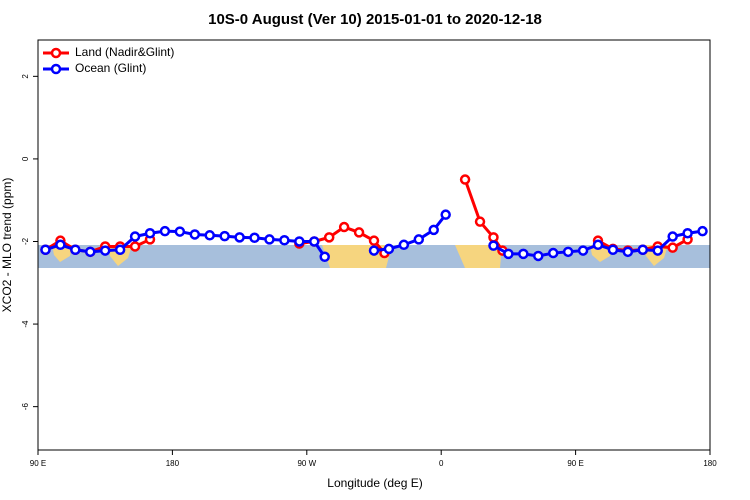  Describe the element at coordinates (366, 217) in the screenshot. I see `series-line` at that location.